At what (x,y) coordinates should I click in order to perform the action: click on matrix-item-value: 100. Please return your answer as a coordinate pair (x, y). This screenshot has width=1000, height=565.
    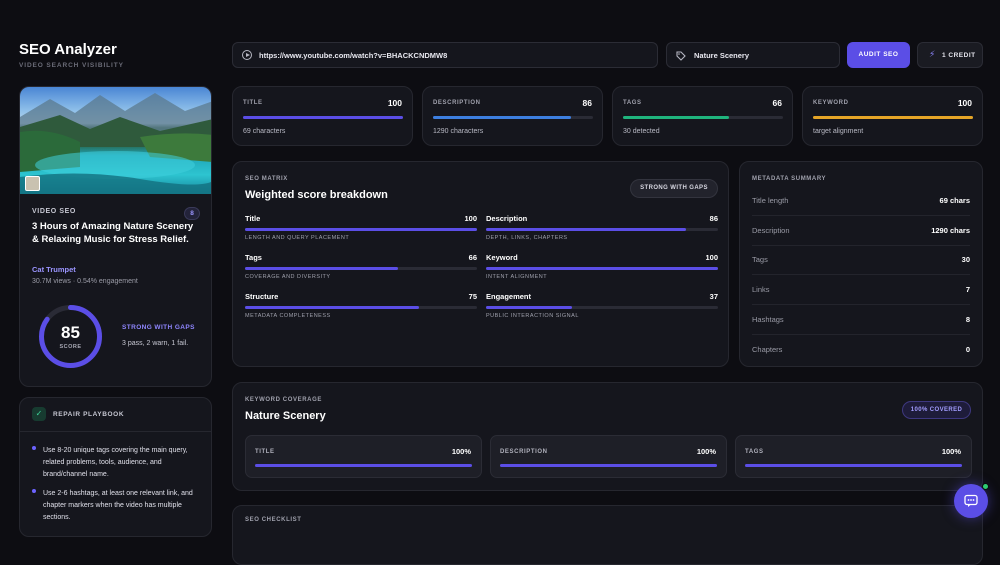
    Looking at the image, I should click on (711, 257).